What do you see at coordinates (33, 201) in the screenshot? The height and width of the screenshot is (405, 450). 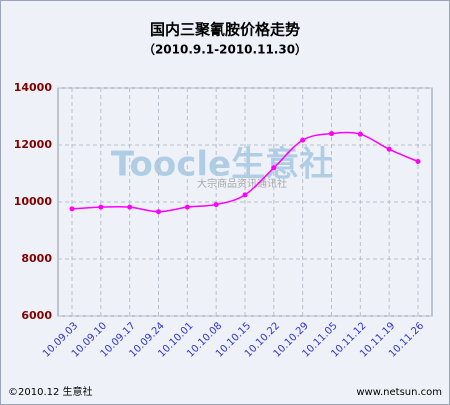 I see `y-tick-label: 10000` at bounding box center [33, 201].